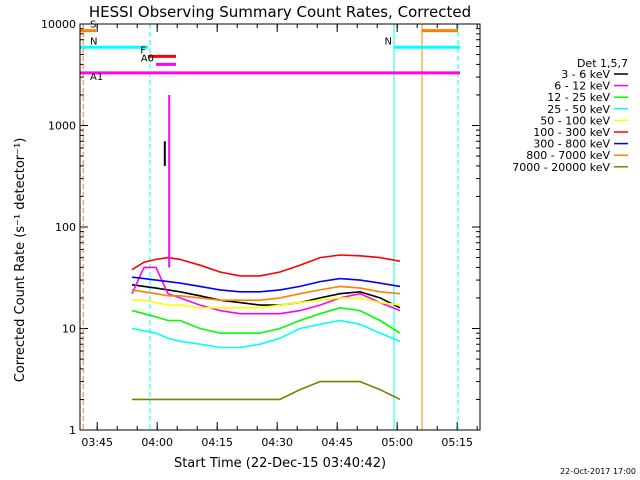 This screenshot has height=480, width=640. I want to click on x-tick-label: 04:30, so click(277, 442).